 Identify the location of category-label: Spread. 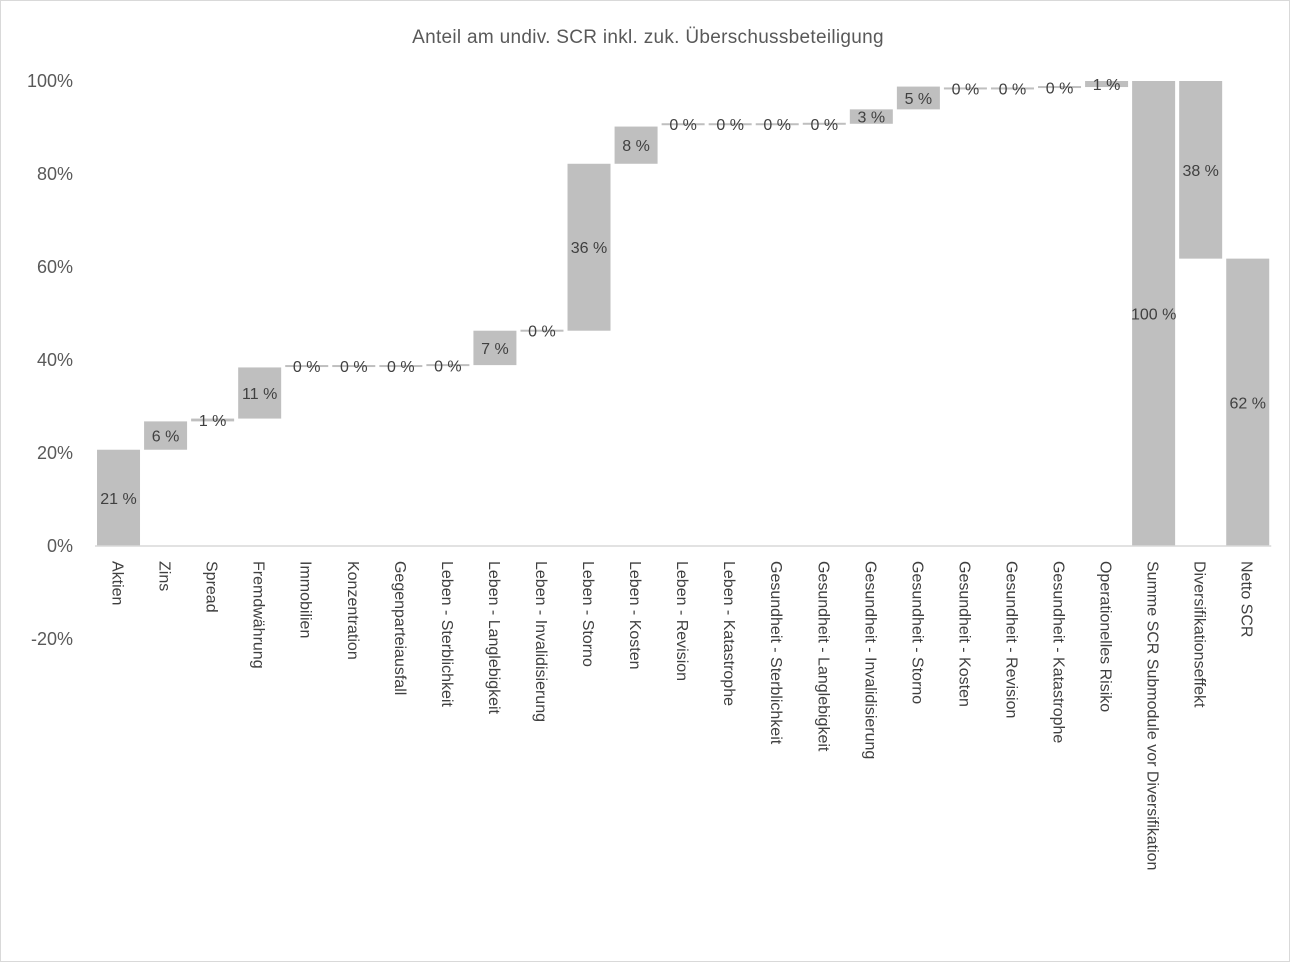
(211, 587).